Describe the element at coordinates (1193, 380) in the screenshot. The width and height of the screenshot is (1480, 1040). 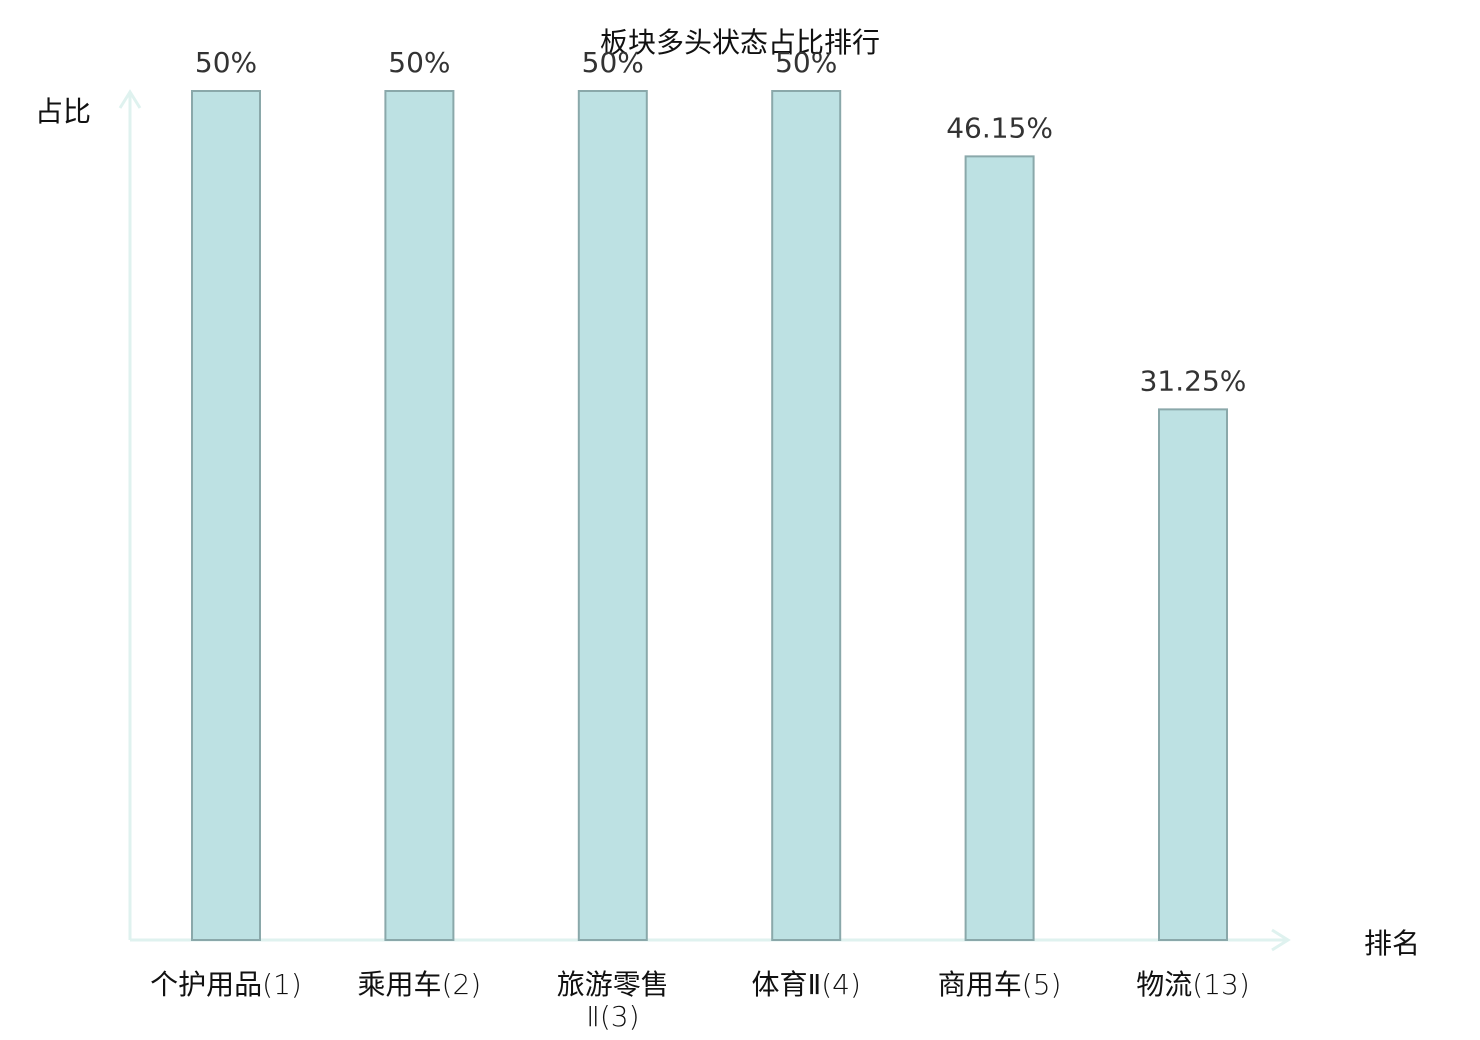
I see `bar-value-label: 31.25%` at that location.